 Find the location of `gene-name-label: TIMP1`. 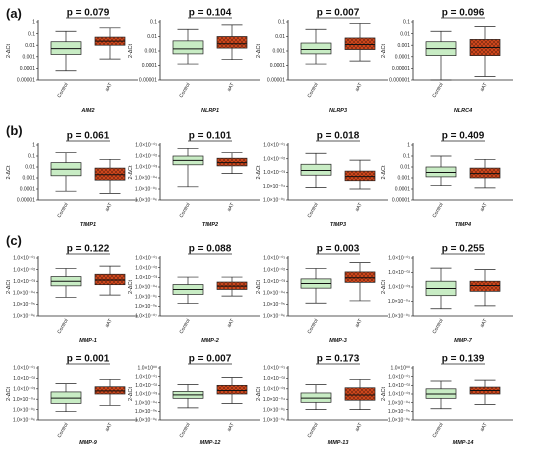

gene-name-label: TIMP1 is located at coordinates (88, 225).